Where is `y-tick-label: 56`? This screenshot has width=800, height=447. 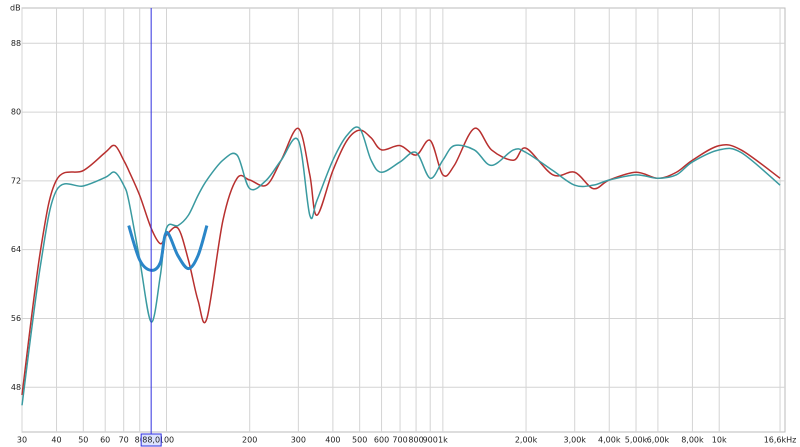 y-tick-label: 56 is located at coordinates (16, 318).